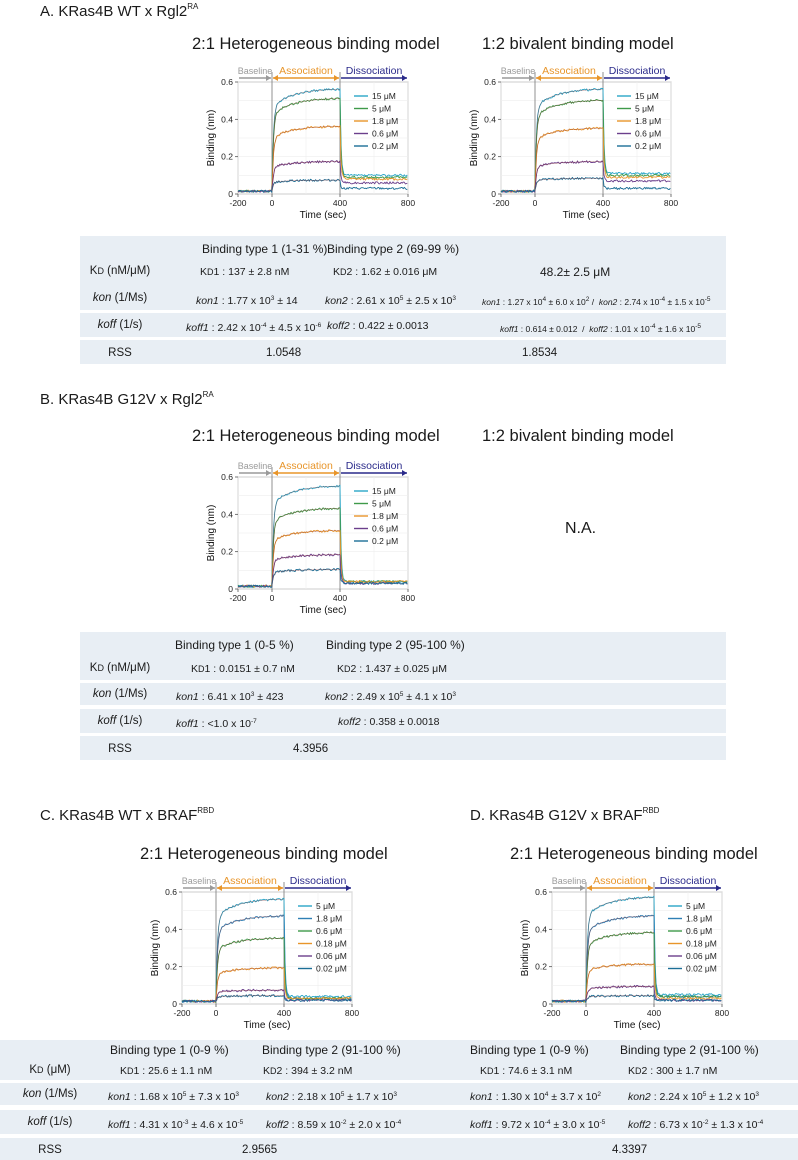 The height and width of the screenshot is (1160, 798). I want to click on panel-c-title-text: C. KRas4B WT x BRAF, so click(119, 815).